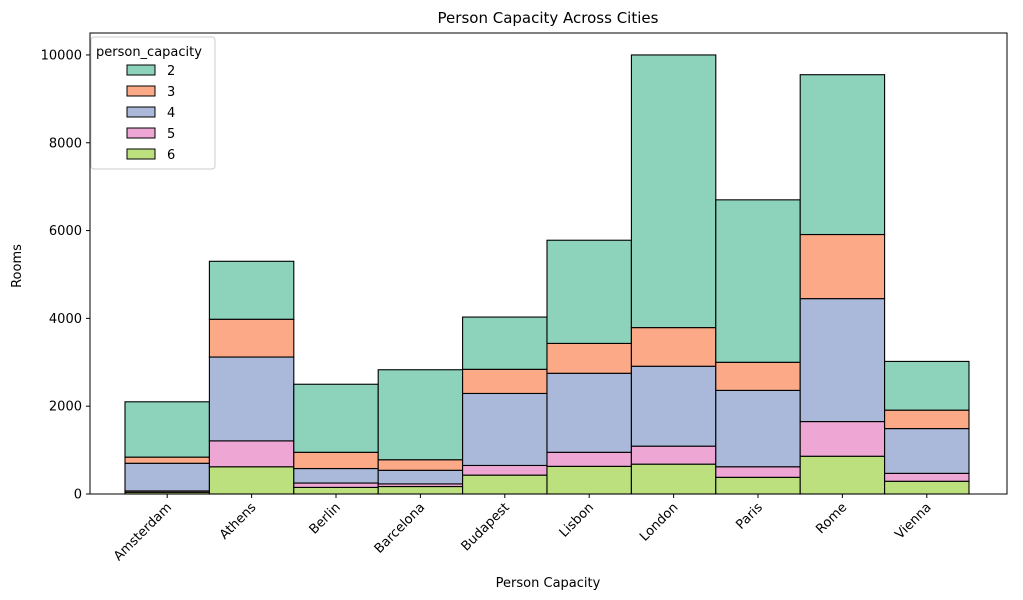 The height and width of the screenshot is (600, 1023). Describe the element at coordinates (238, 521) in the screenshot. I see `x-tick-label: Athens` at that location.